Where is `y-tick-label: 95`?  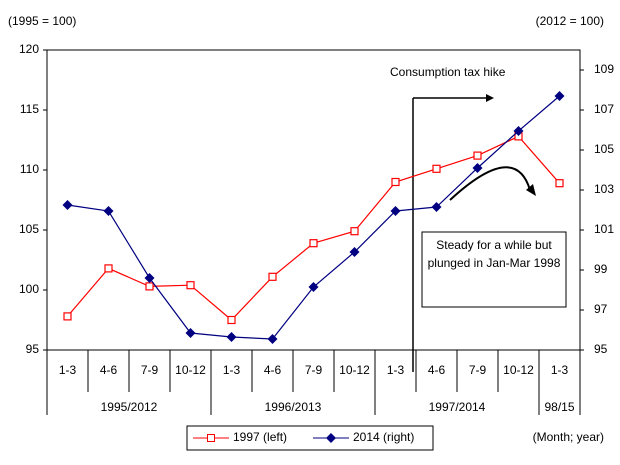 y-tick-label: 95 is located at coordinates (33, 349).